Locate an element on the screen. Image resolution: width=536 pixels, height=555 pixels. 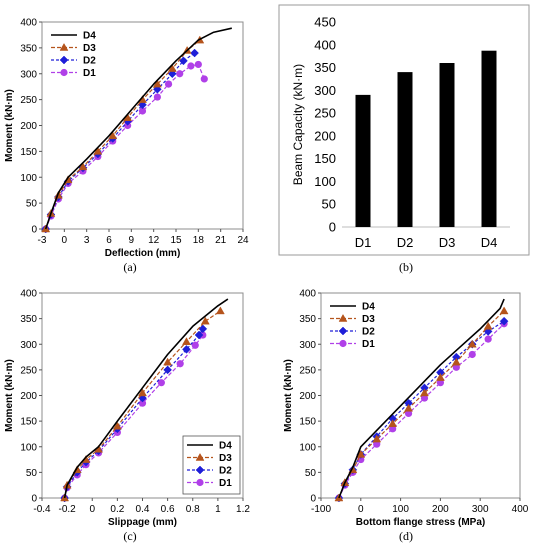
x-tick-label: 9 is located at coordinates (132, 240).